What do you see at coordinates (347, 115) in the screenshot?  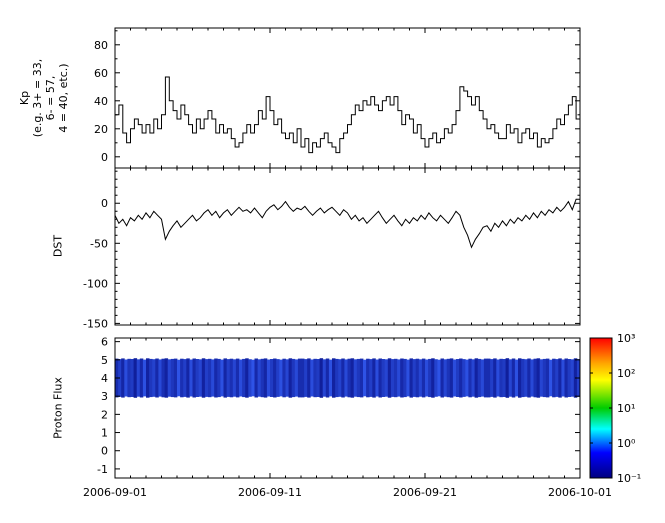 I see `kp-line` at bounding box center [347, 115].